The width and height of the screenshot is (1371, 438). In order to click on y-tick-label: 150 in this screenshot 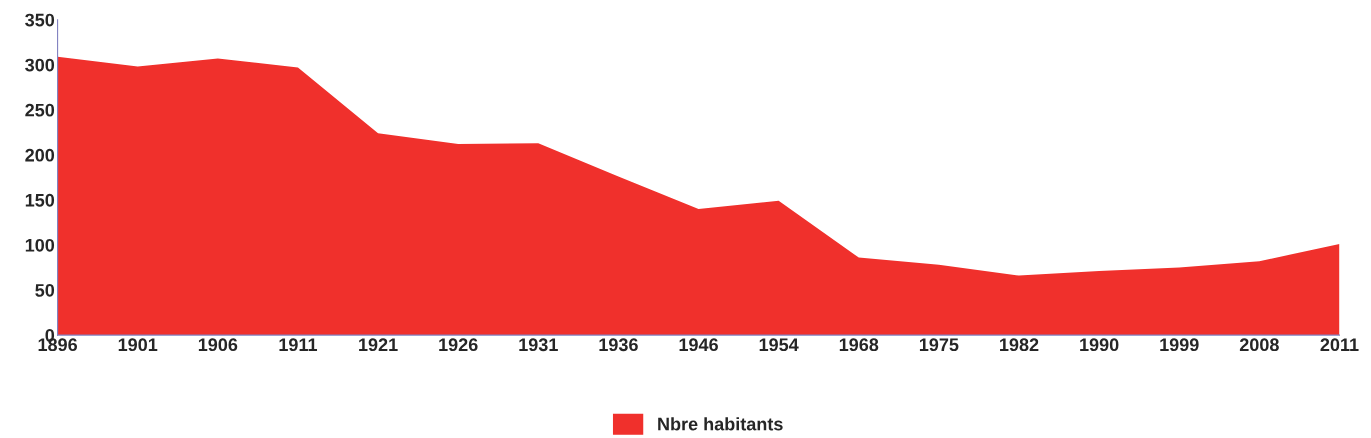, I will do `click(40, 200)`.